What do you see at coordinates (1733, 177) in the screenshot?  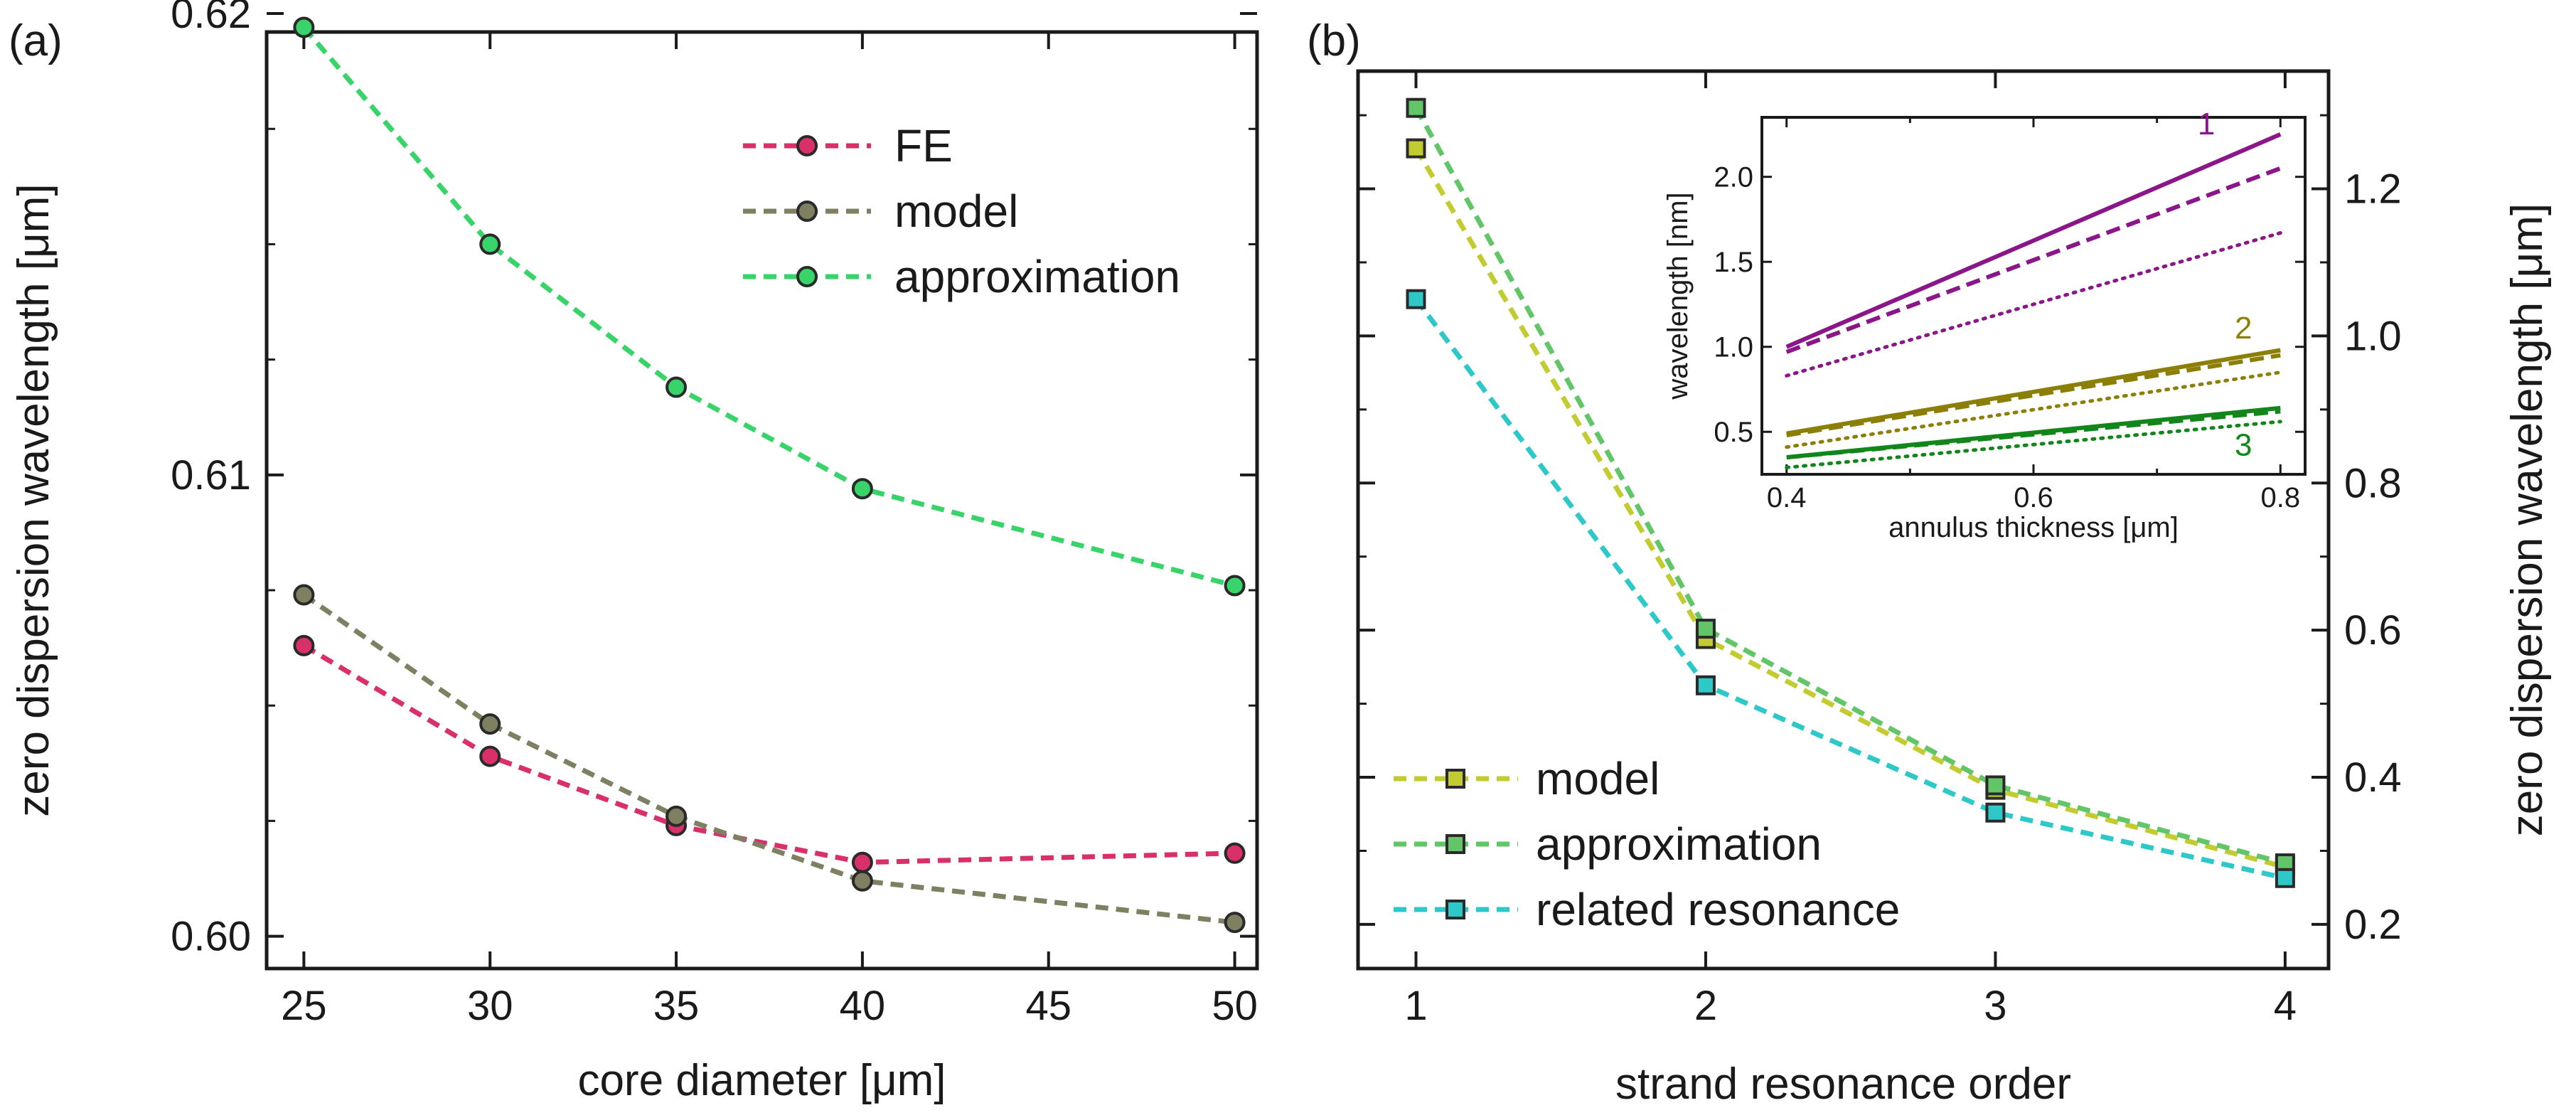 I see `y-tick-label: 2.0` at bounding box center [1733, 177].